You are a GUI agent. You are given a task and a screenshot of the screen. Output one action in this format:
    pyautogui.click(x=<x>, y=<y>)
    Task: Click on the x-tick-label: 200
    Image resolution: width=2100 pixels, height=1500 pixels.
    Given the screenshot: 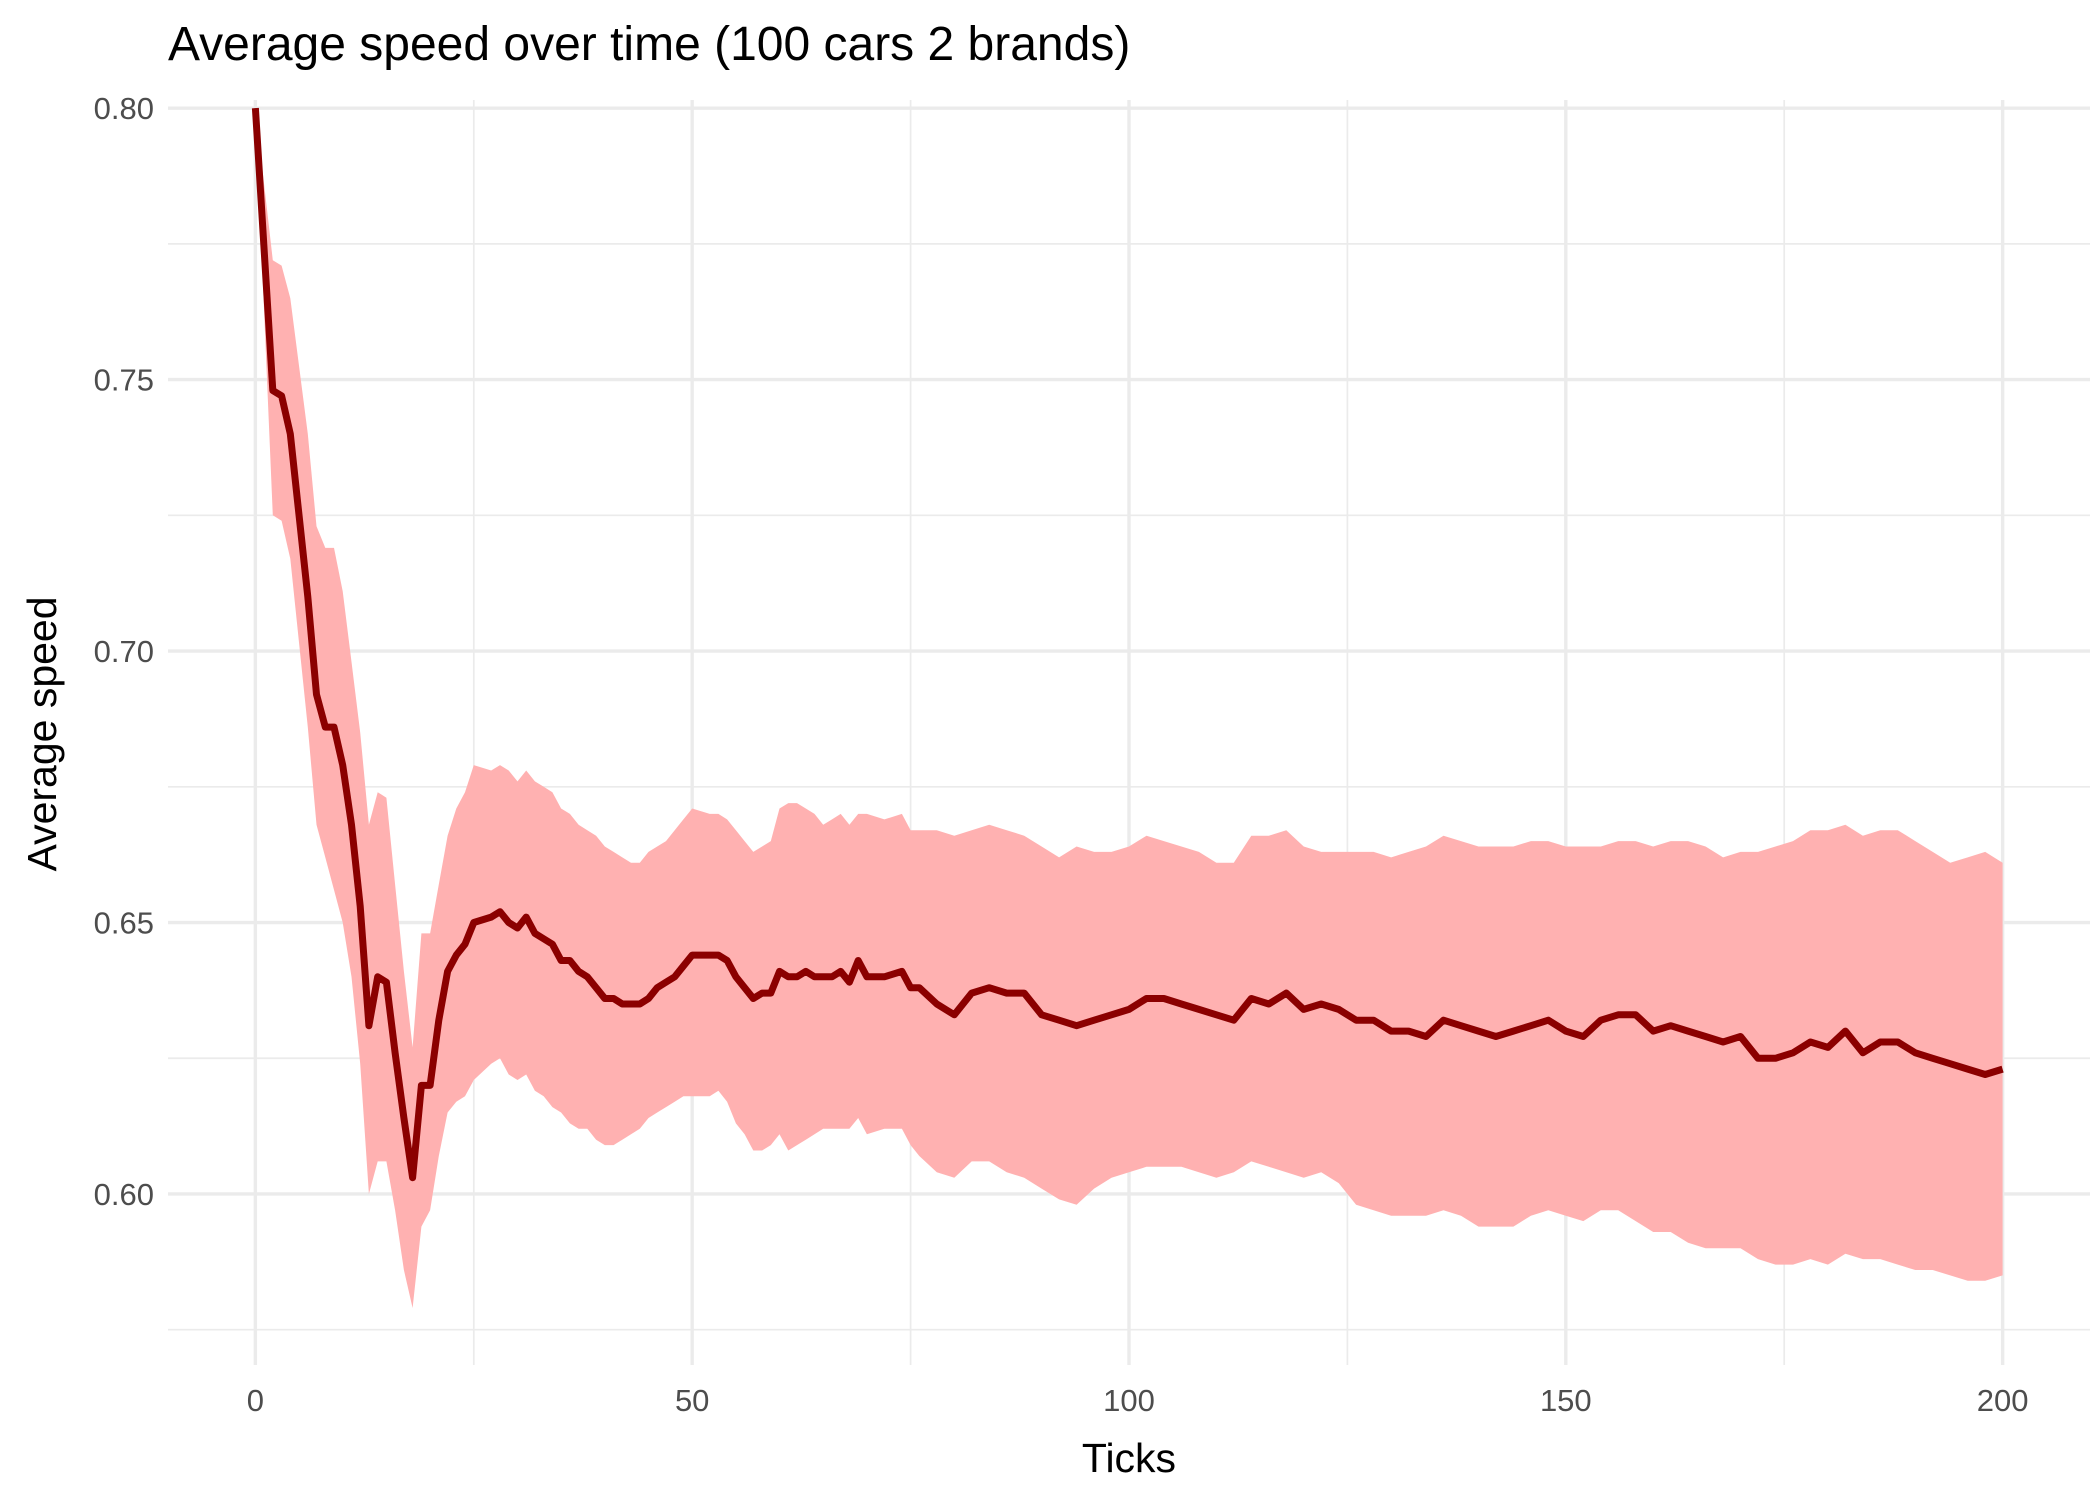 What is the action you would take?
    pyautogui.click(x=2003, y=1400)
    